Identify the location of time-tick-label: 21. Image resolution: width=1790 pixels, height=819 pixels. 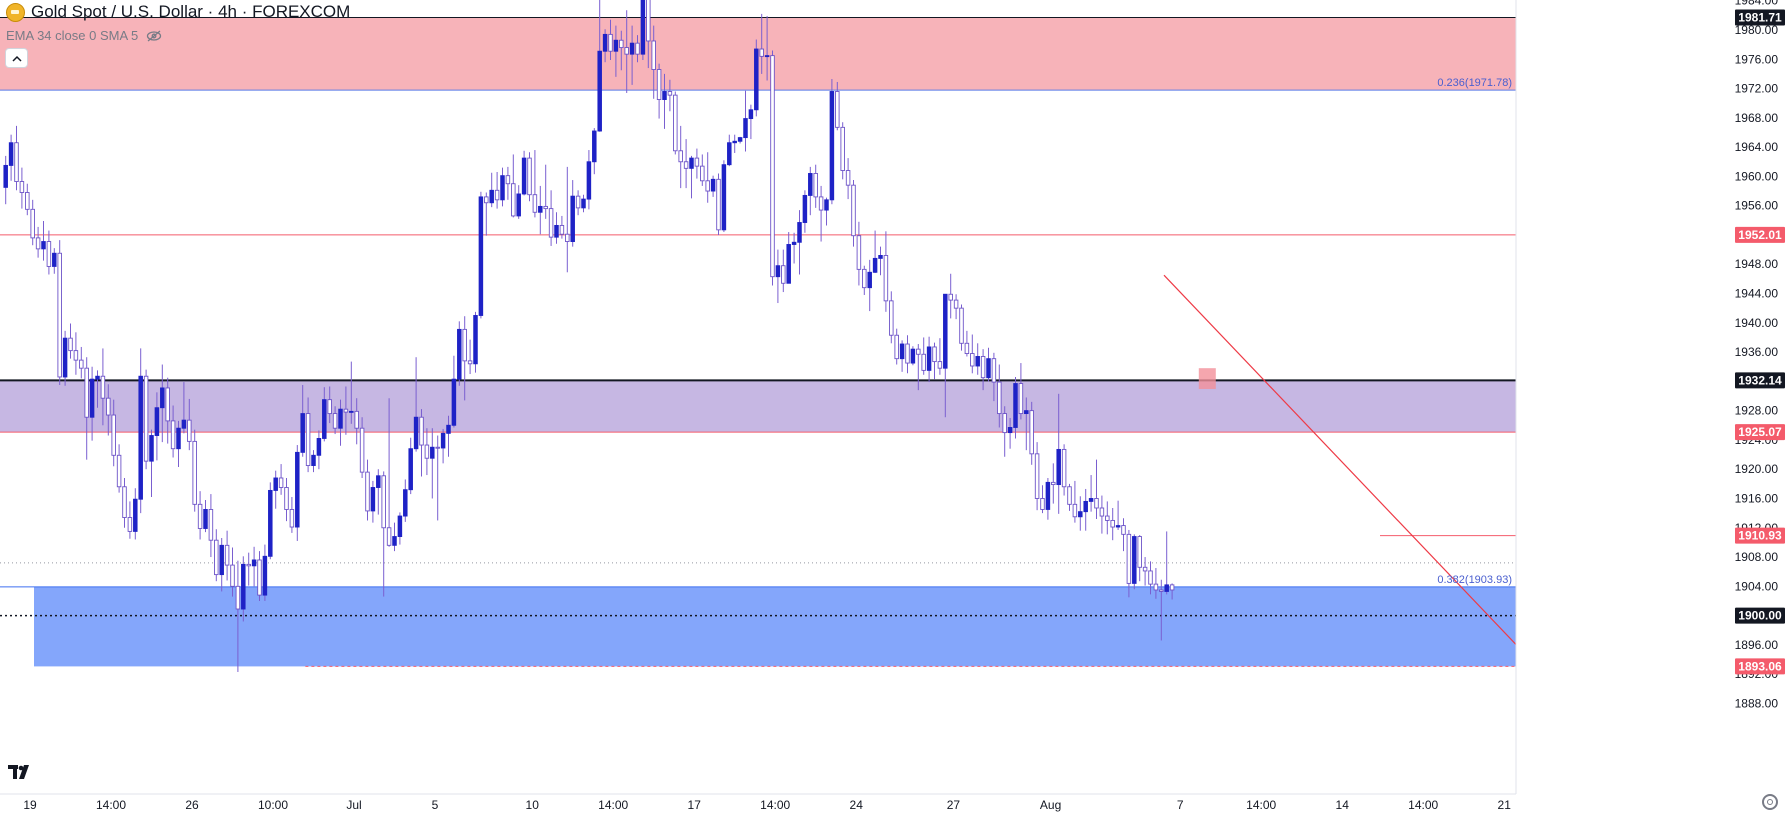
(1505, 805).